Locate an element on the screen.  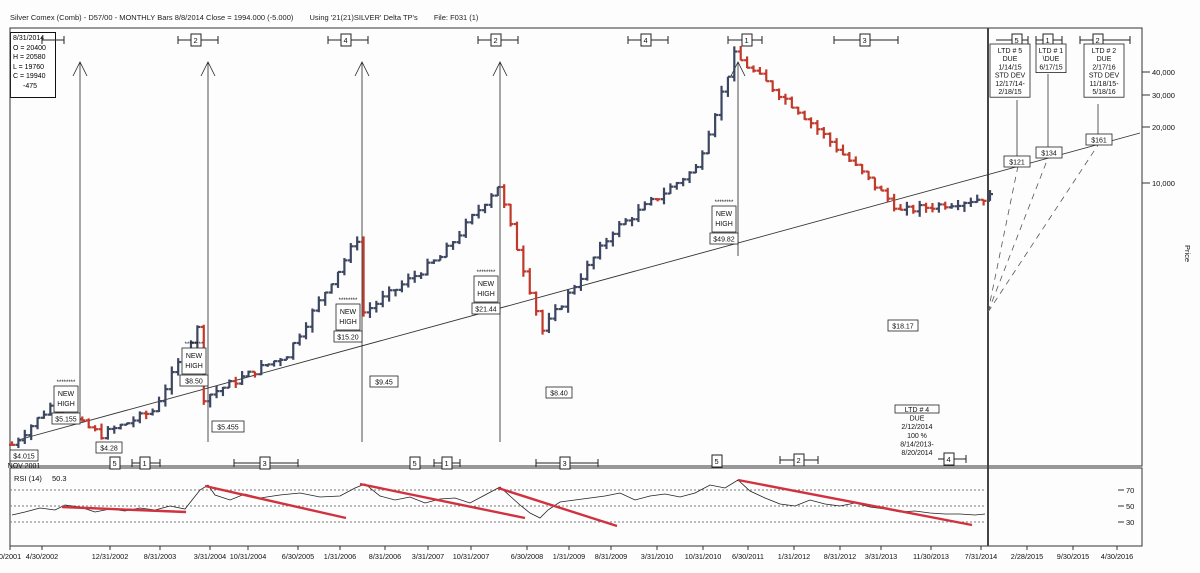
price-tick: 40,000 is located at coordinates (1163, 72).